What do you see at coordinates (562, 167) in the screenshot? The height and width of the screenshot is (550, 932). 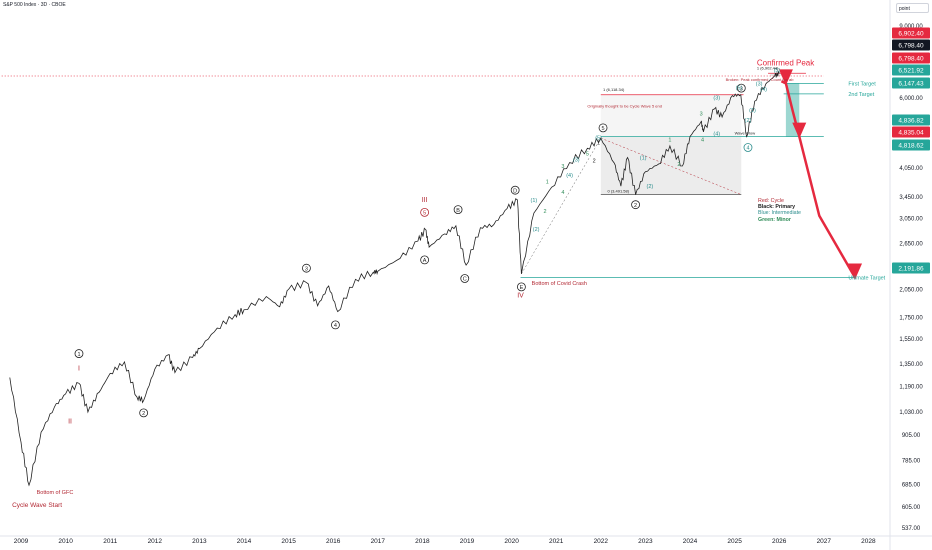 I see `minor-wave-label: 3` at bounding box center [562, 167].